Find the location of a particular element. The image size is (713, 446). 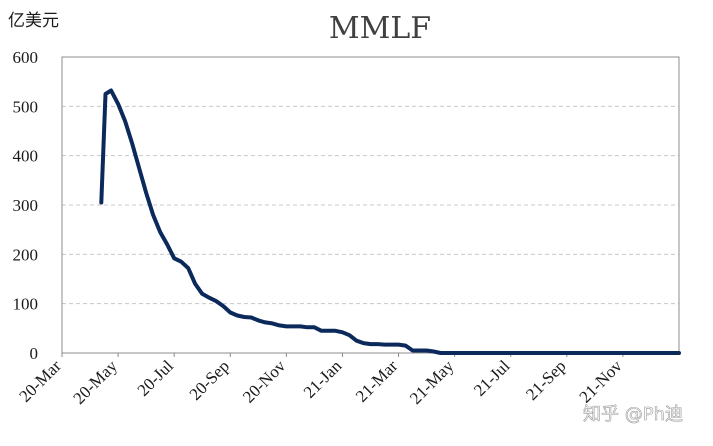

x-tick-label: 21-Mar is located at coordinates (377, 381).